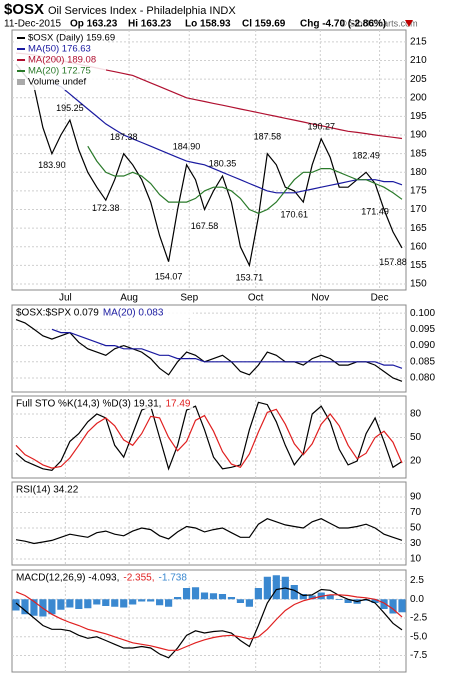 This screenshot has width=464, height=685. Describe the element at coordinates (422, 361) in the screenshot. I see `y-tick-label: 0.085` at that location.